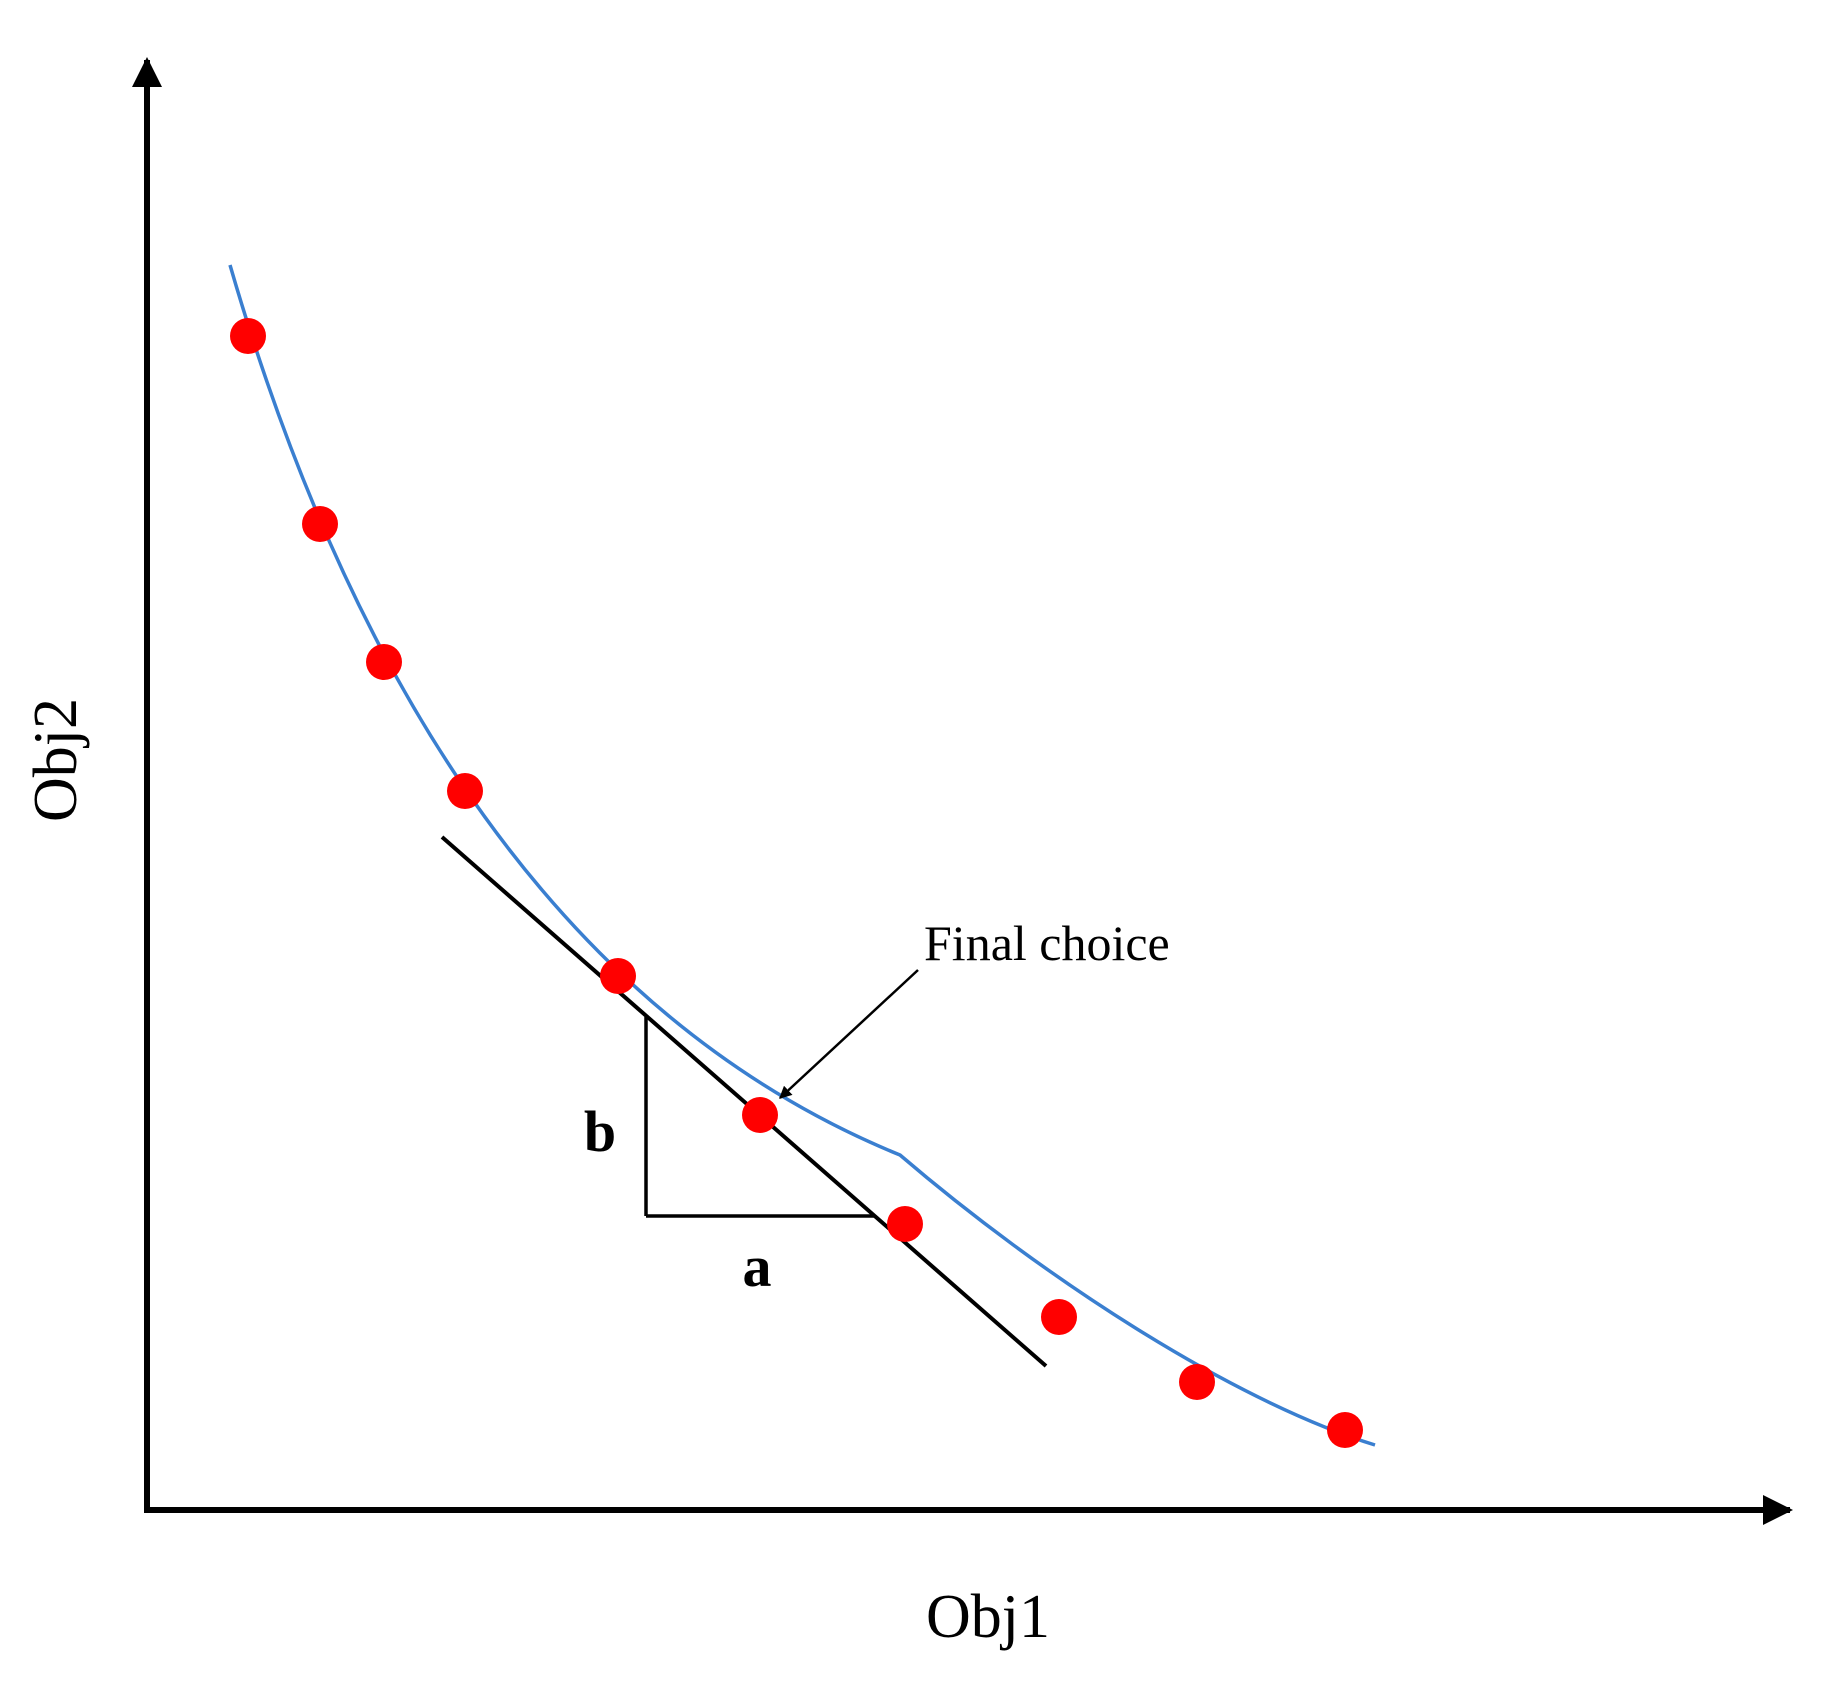 The height and width of the screenshot is (1683, 1825). I want to click on x-axis-label: Obj1, so click(988, 1617).